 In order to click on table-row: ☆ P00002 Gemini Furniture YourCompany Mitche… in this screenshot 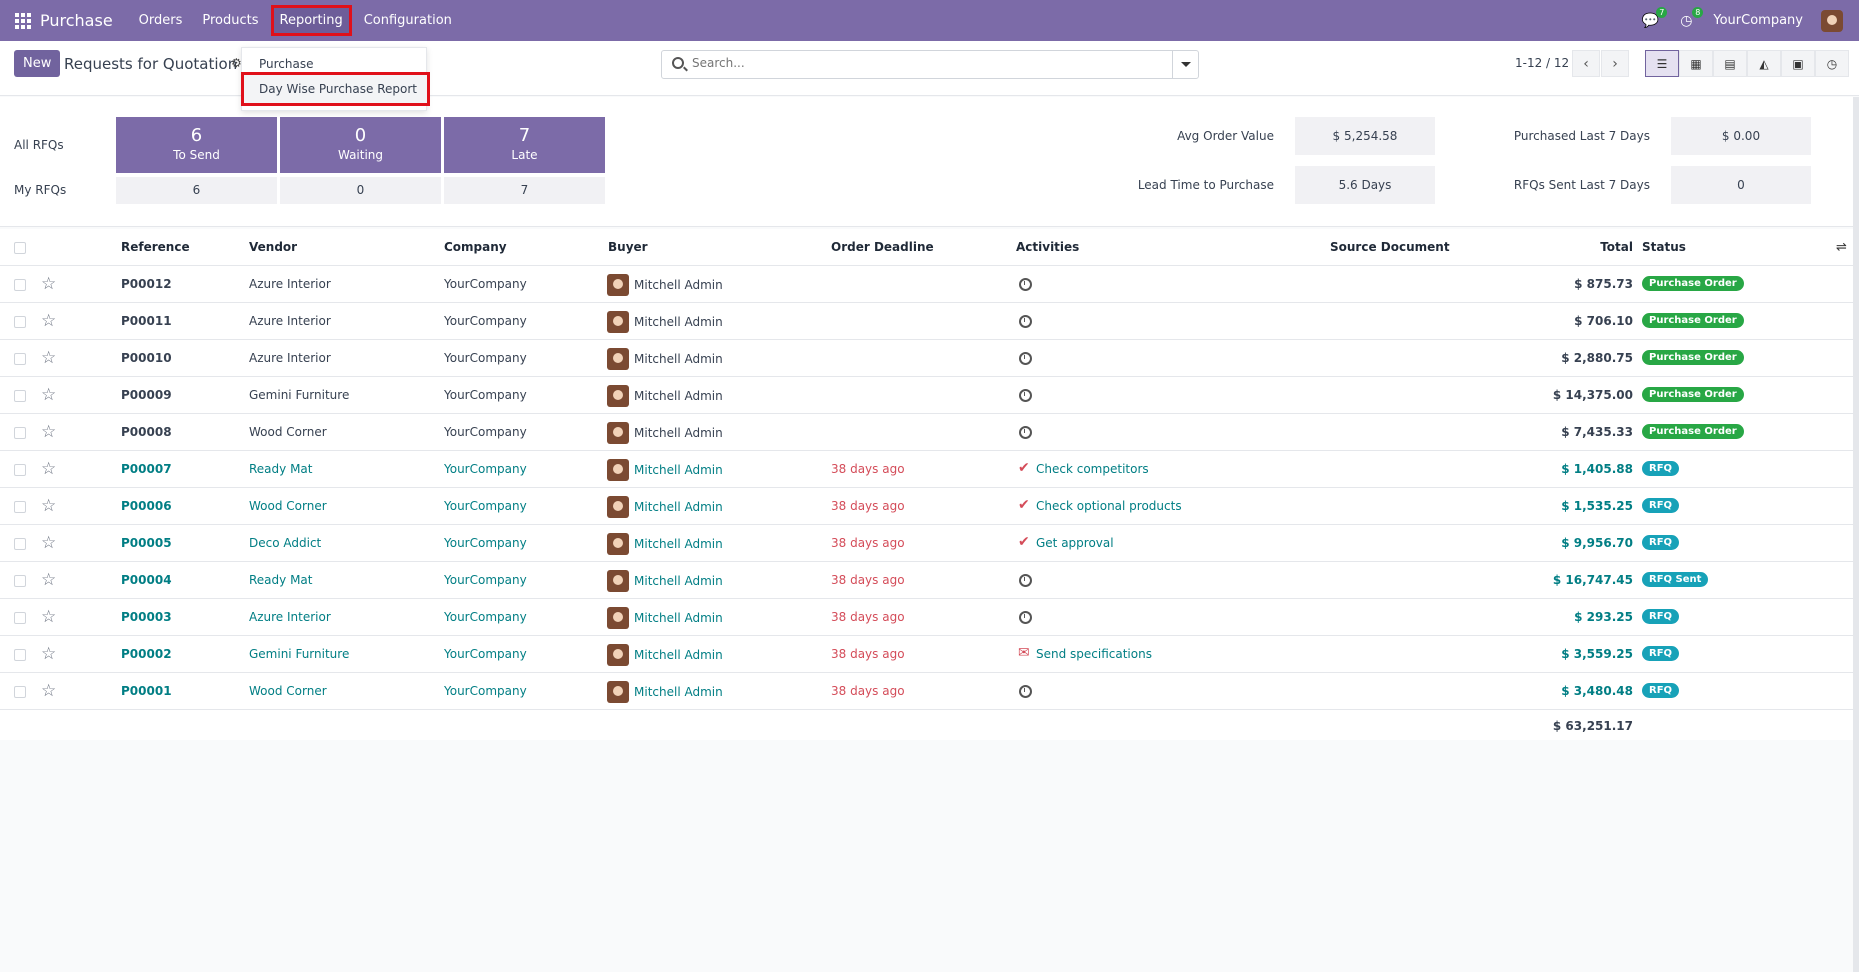, I will do `click(929, 654)`.